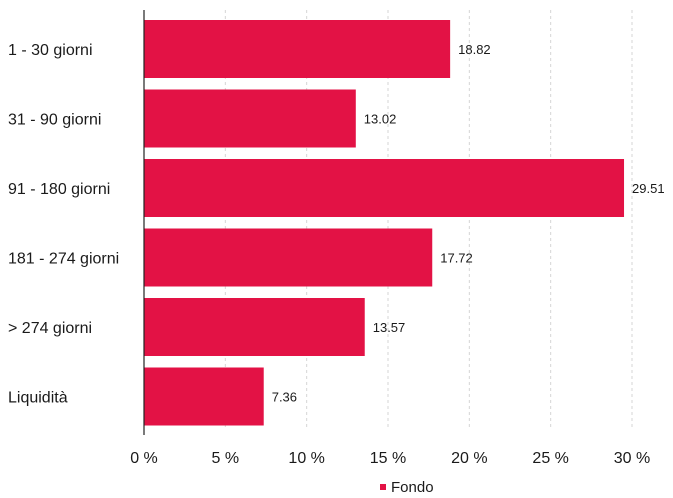 The image size is (673, 498). What do you see at coordinates (474, 49) in the screenshot?
I see `data-label: 18.82` at bounding box center [474, 49].